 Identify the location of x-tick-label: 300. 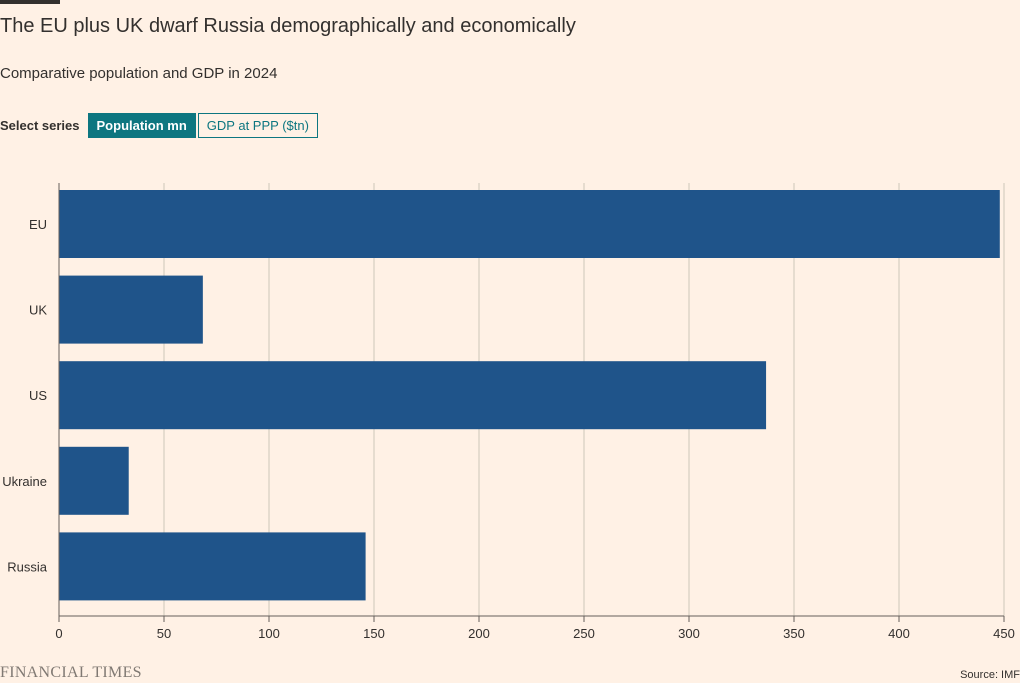
(689, 633).